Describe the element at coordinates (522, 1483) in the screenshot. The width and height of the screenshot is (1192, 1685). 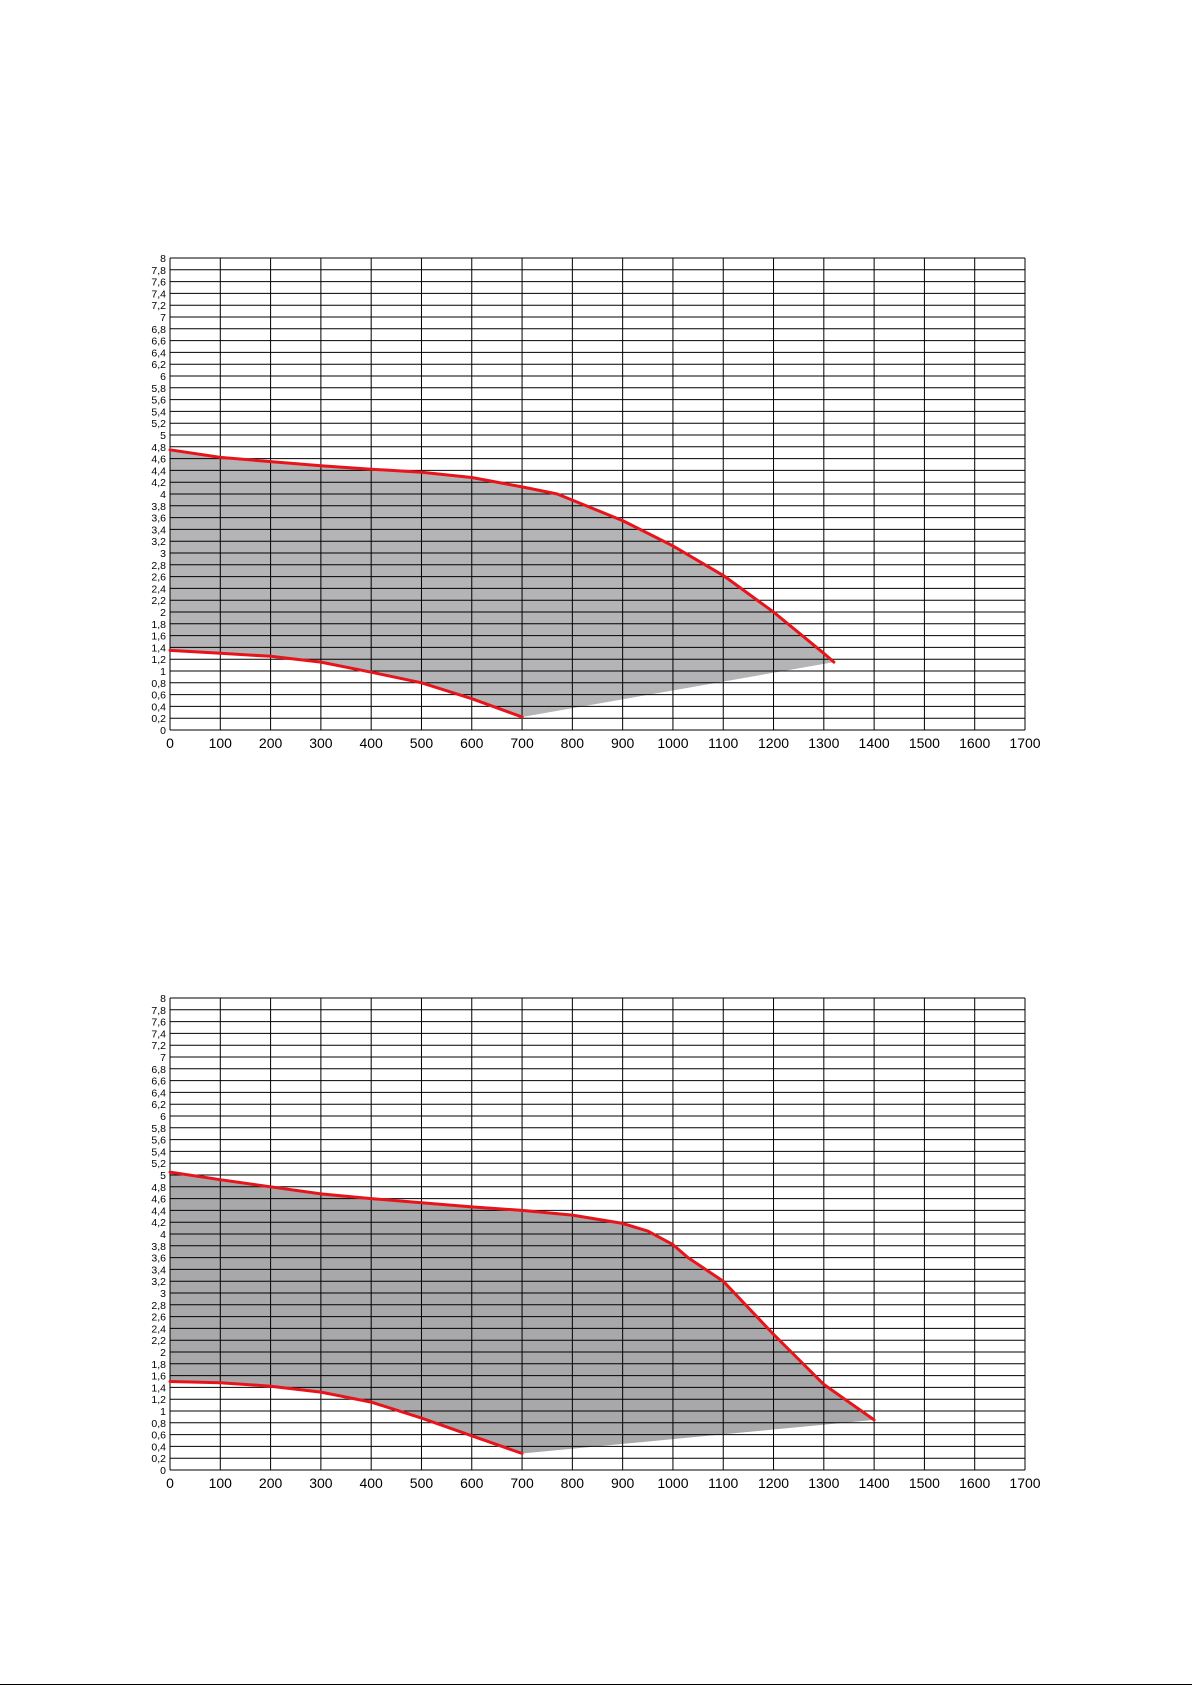
I see `x-tick-label: 700` at that location.